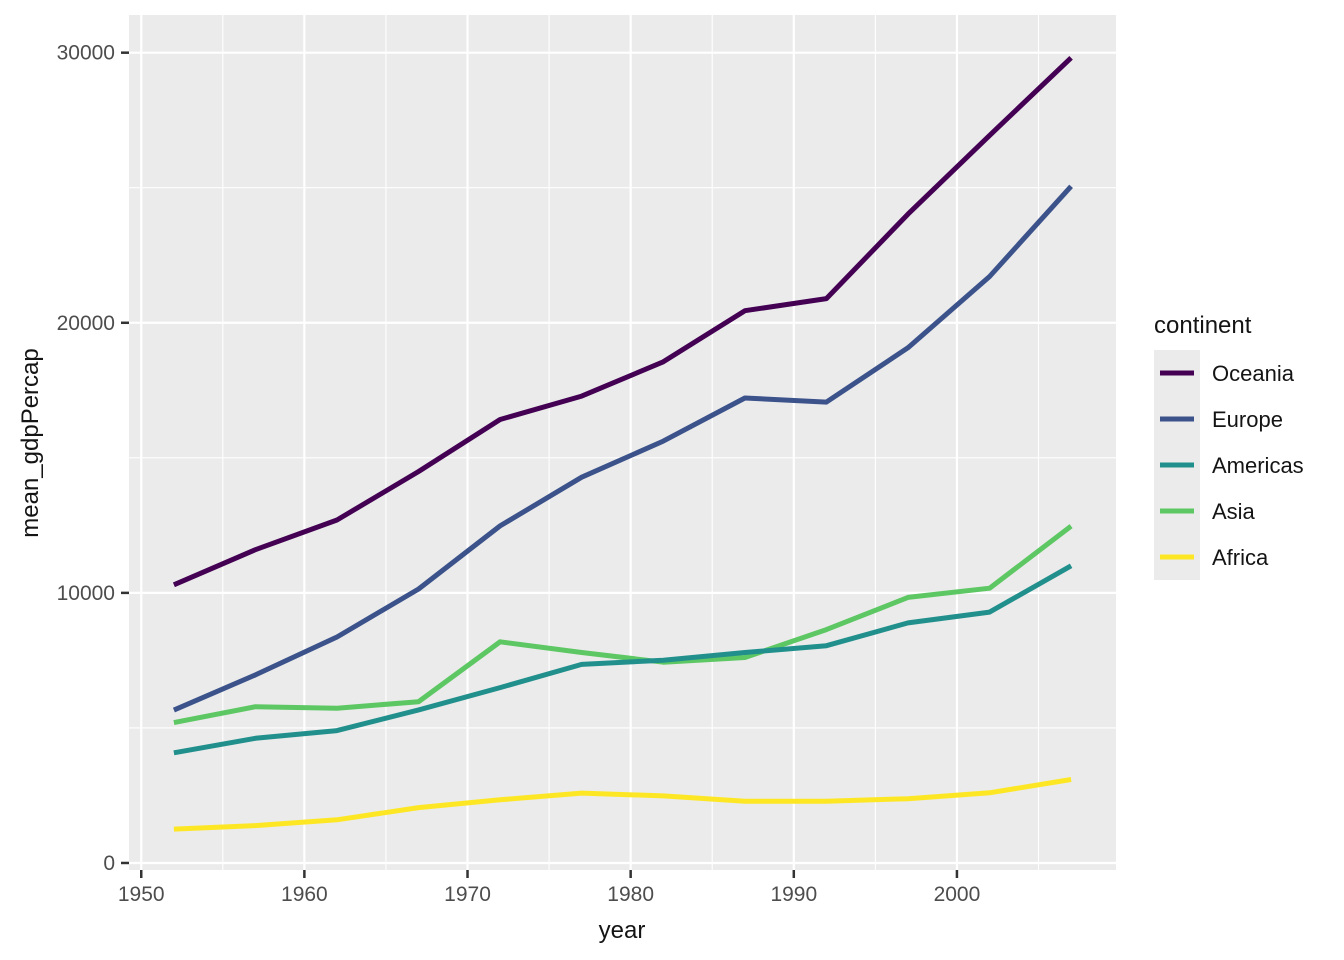 The image size is (1344, 960). What do you see at coordinates (1253, 373) in the screenshot?
I see `legend-label: Oceania` at bounding box center [1253, 373].